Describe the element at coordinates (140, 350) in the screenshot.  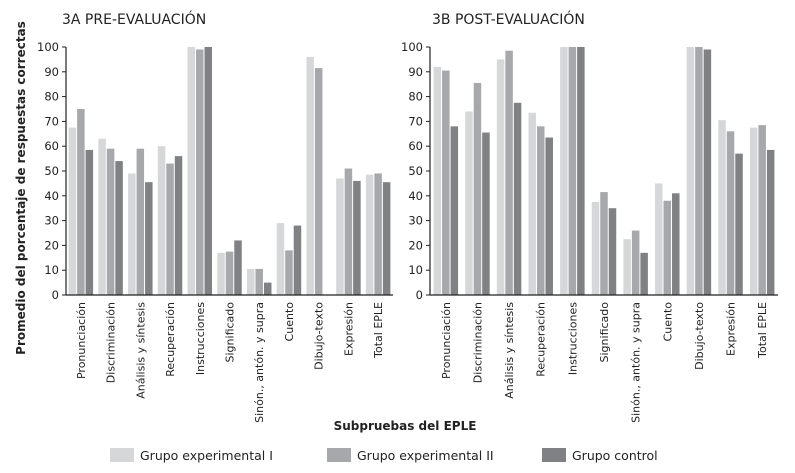
I see `category-label: Análisis y síntesis` at that location.